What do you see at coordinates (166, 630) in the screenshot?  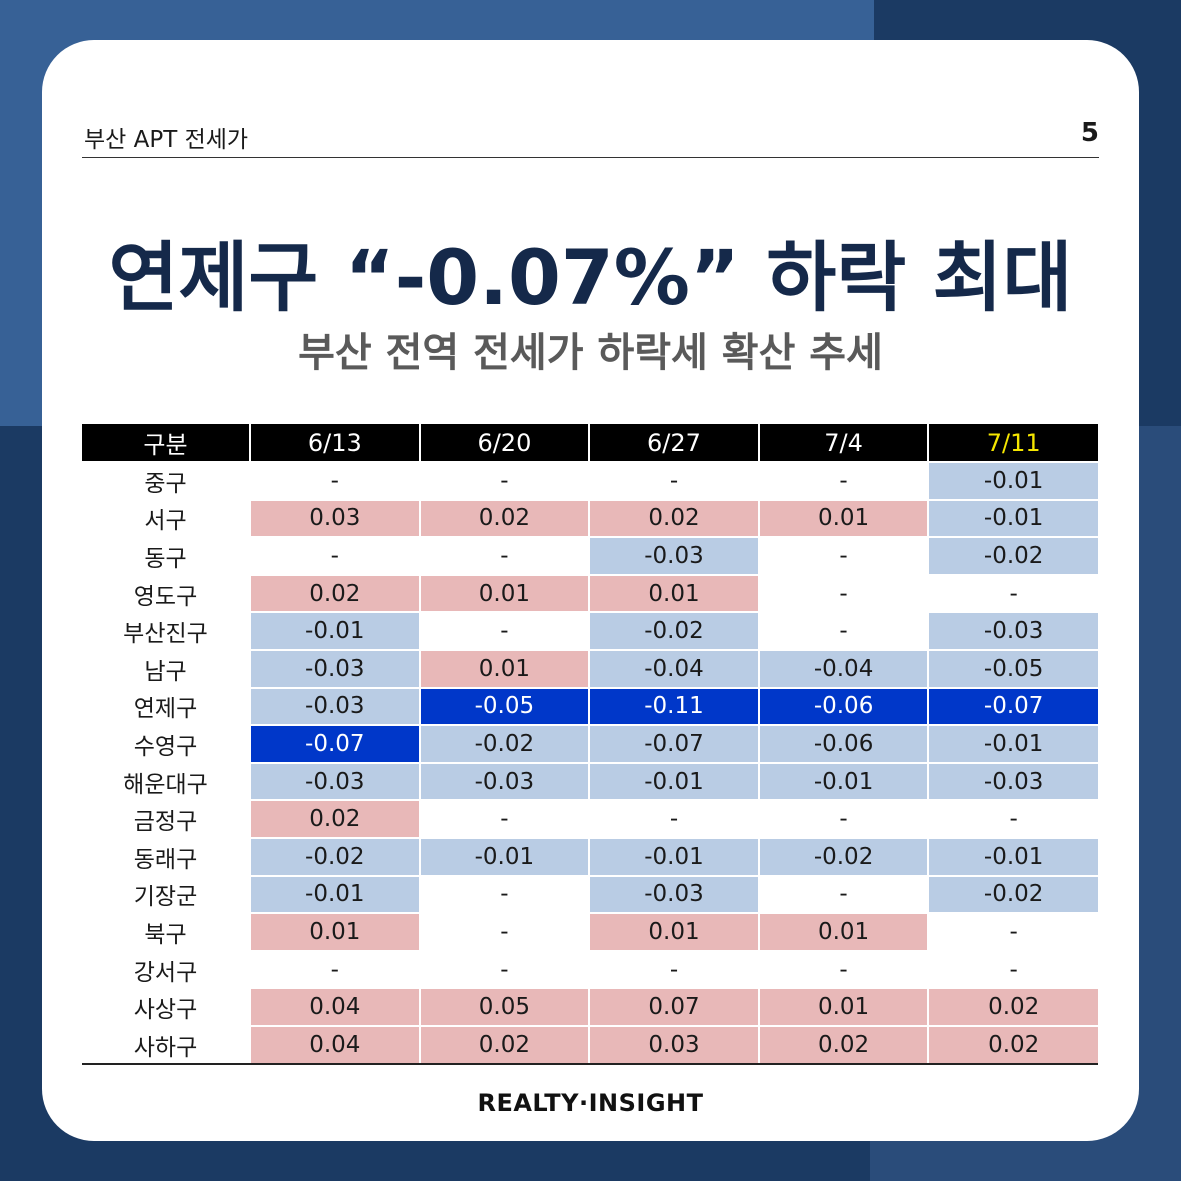 I see `district-label: 부산진구` at bounding box center [166, 630].